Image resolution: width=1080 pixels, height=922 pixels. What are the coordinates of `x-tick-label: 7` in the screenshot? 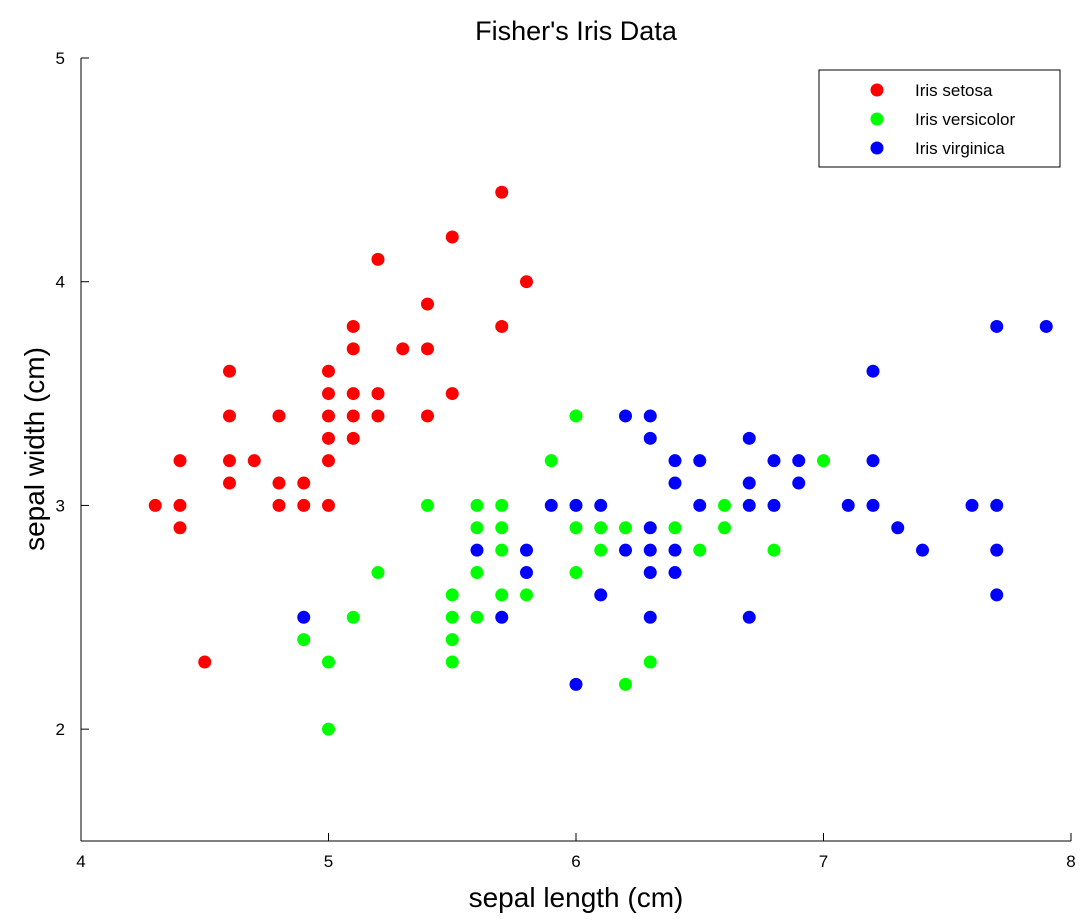 It's located at (823, 861).